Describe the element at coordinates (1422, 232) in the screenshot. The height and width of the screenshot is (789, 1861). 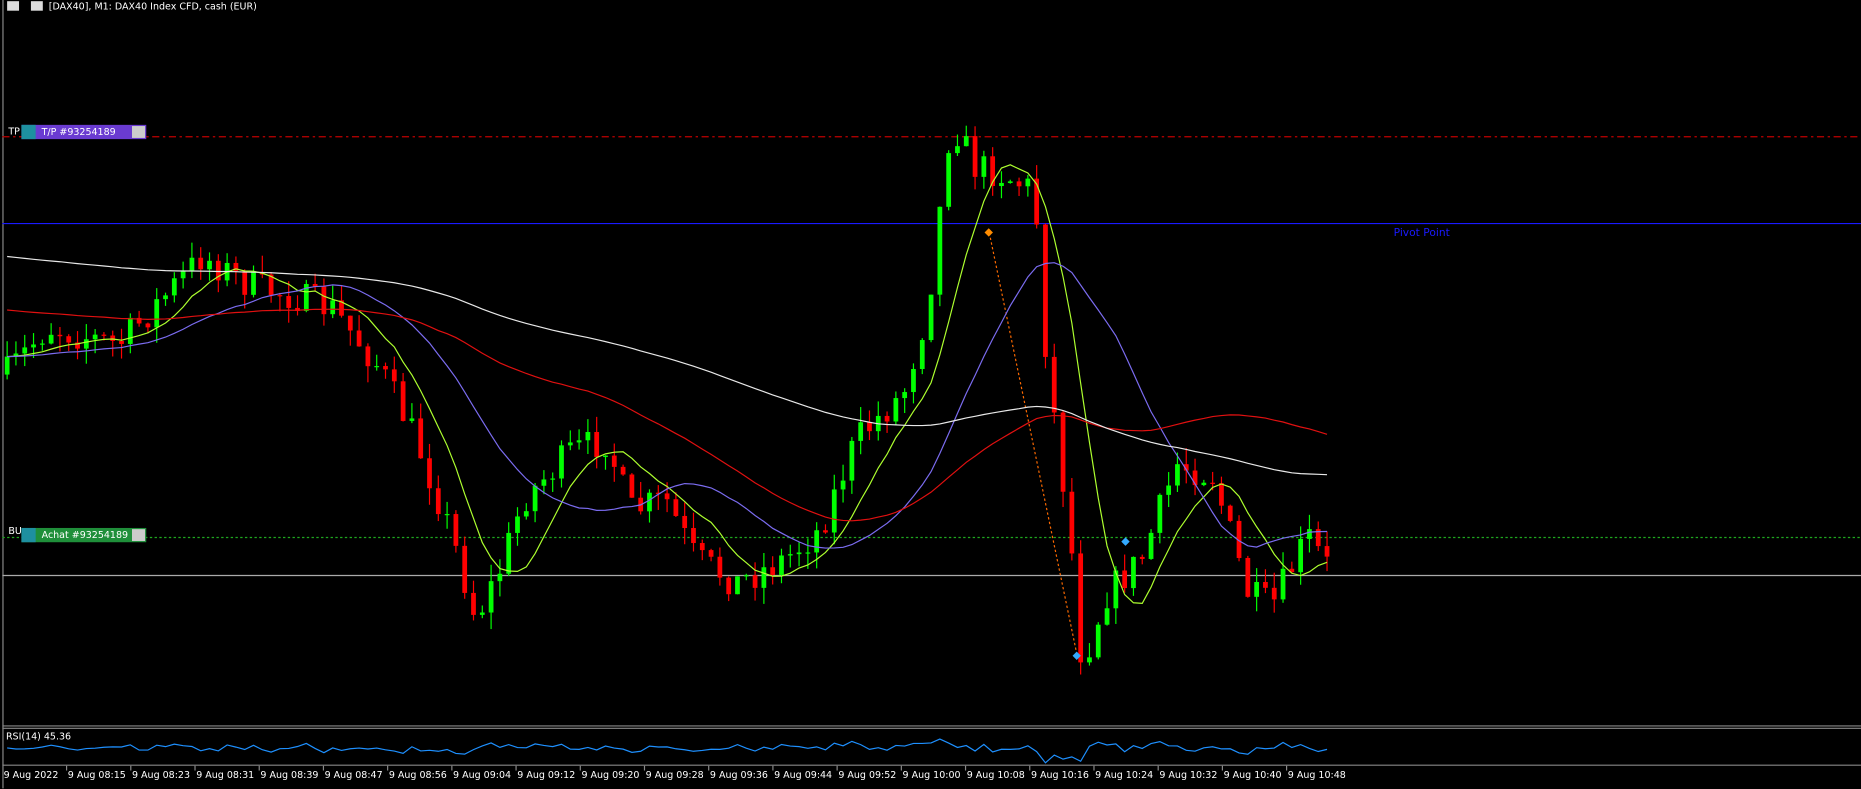
I see `pivot-label: Pivot Point` at that location.